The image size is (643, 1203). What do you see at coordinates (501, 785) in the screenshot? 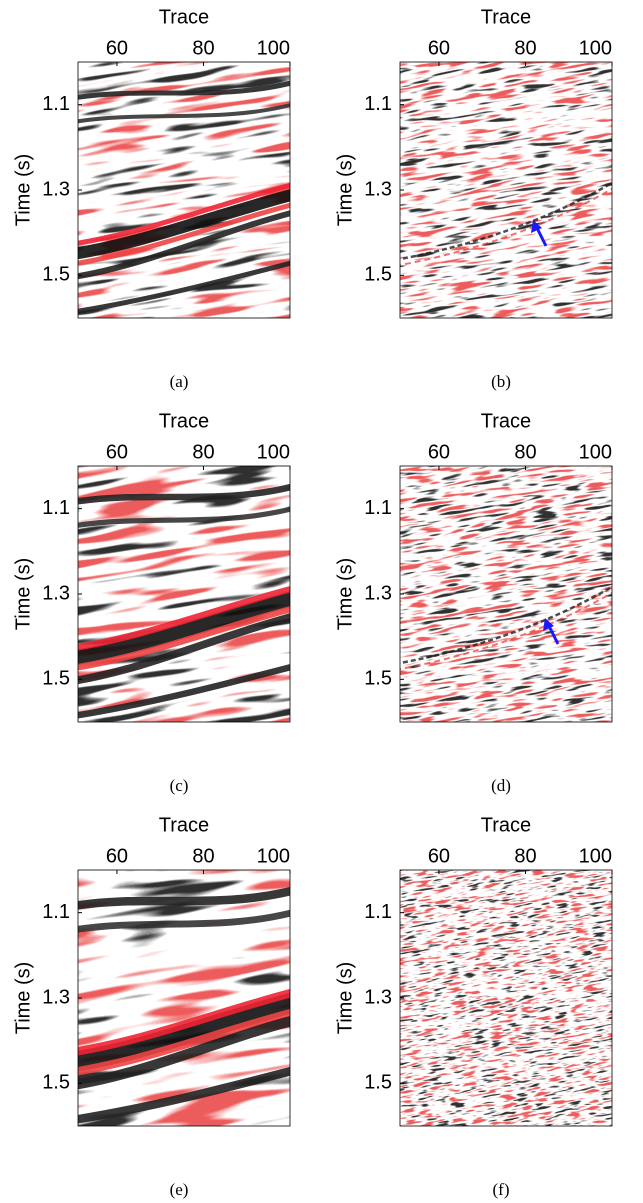
I see `caption: (d)` at bounding box center [501, 785].